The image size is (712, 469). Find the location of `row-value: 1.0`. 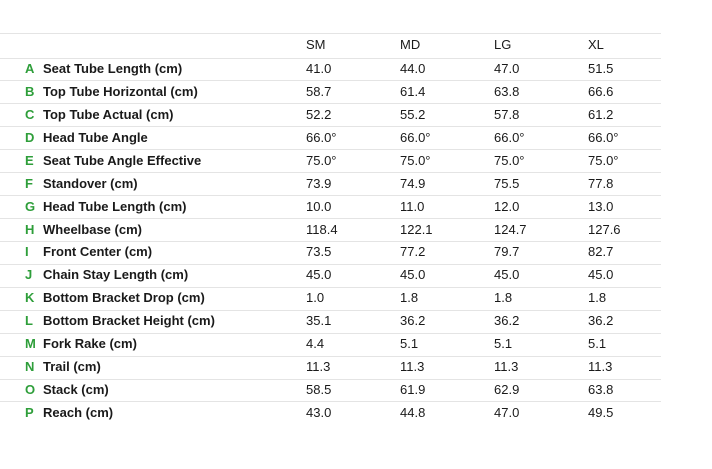

row-value: 1.0 is located at coordinates (315, 298).